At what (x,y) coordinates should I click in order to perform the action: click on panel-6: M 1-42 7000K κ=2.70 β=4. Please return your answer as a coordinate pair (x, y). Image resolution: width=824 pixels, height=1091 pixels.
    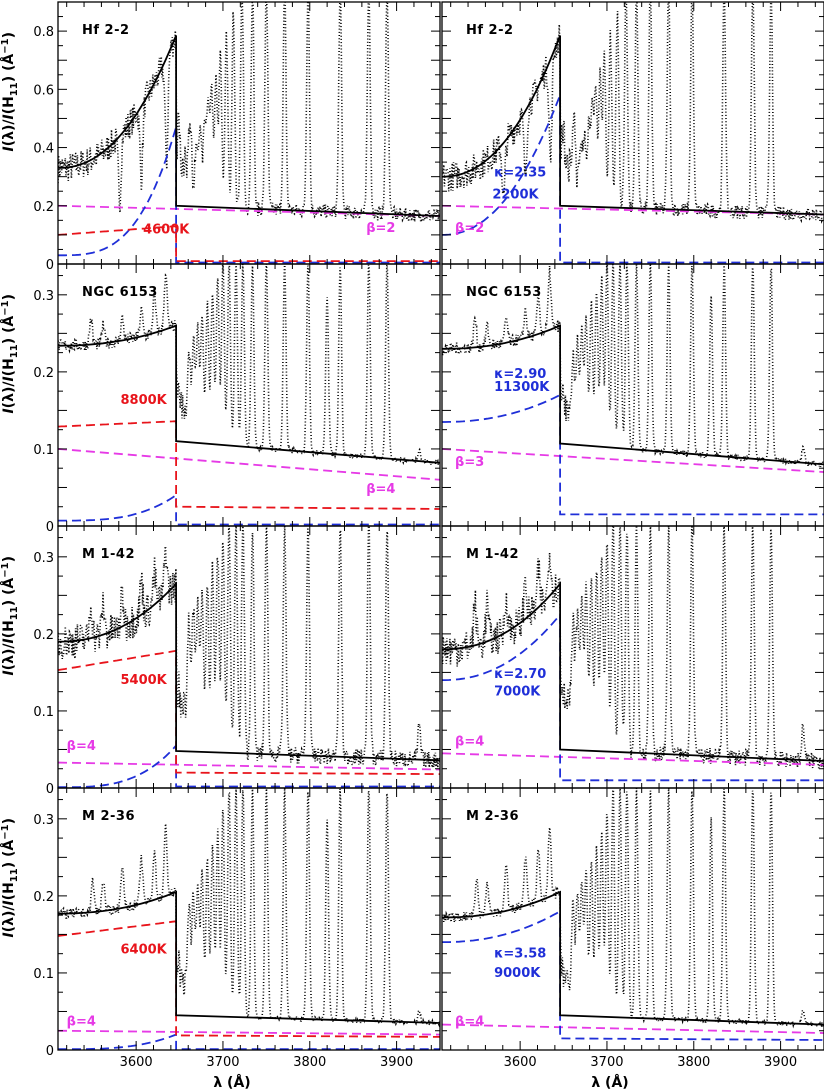
    Looking at the image, I should click on (632, 657).